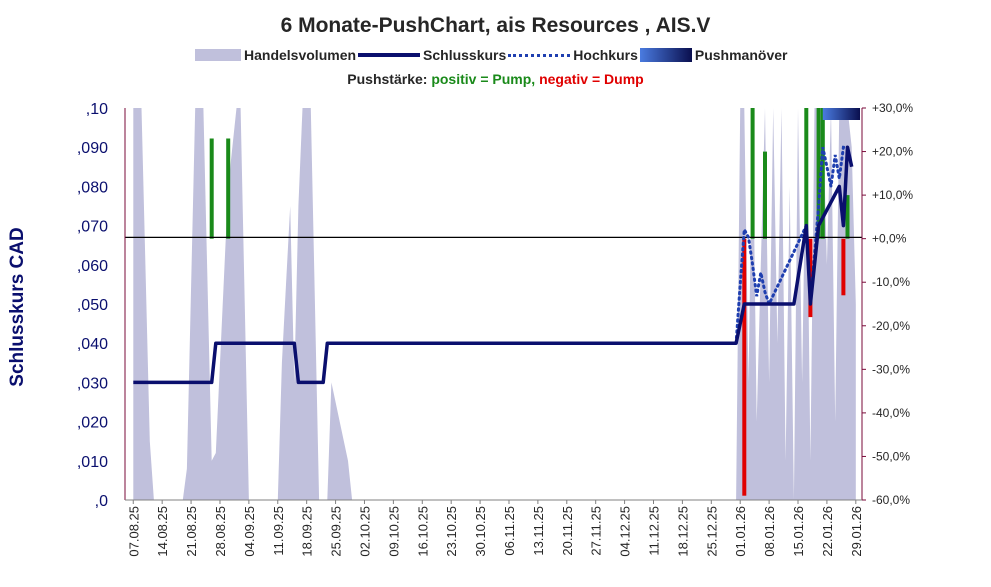 The height and width of the screenshot is (587, 991). What do you see at coordinates (654, 531) in the screenshot?
I see `x-tick-label-18: 11.12.25` at bounding box center [654, 531].